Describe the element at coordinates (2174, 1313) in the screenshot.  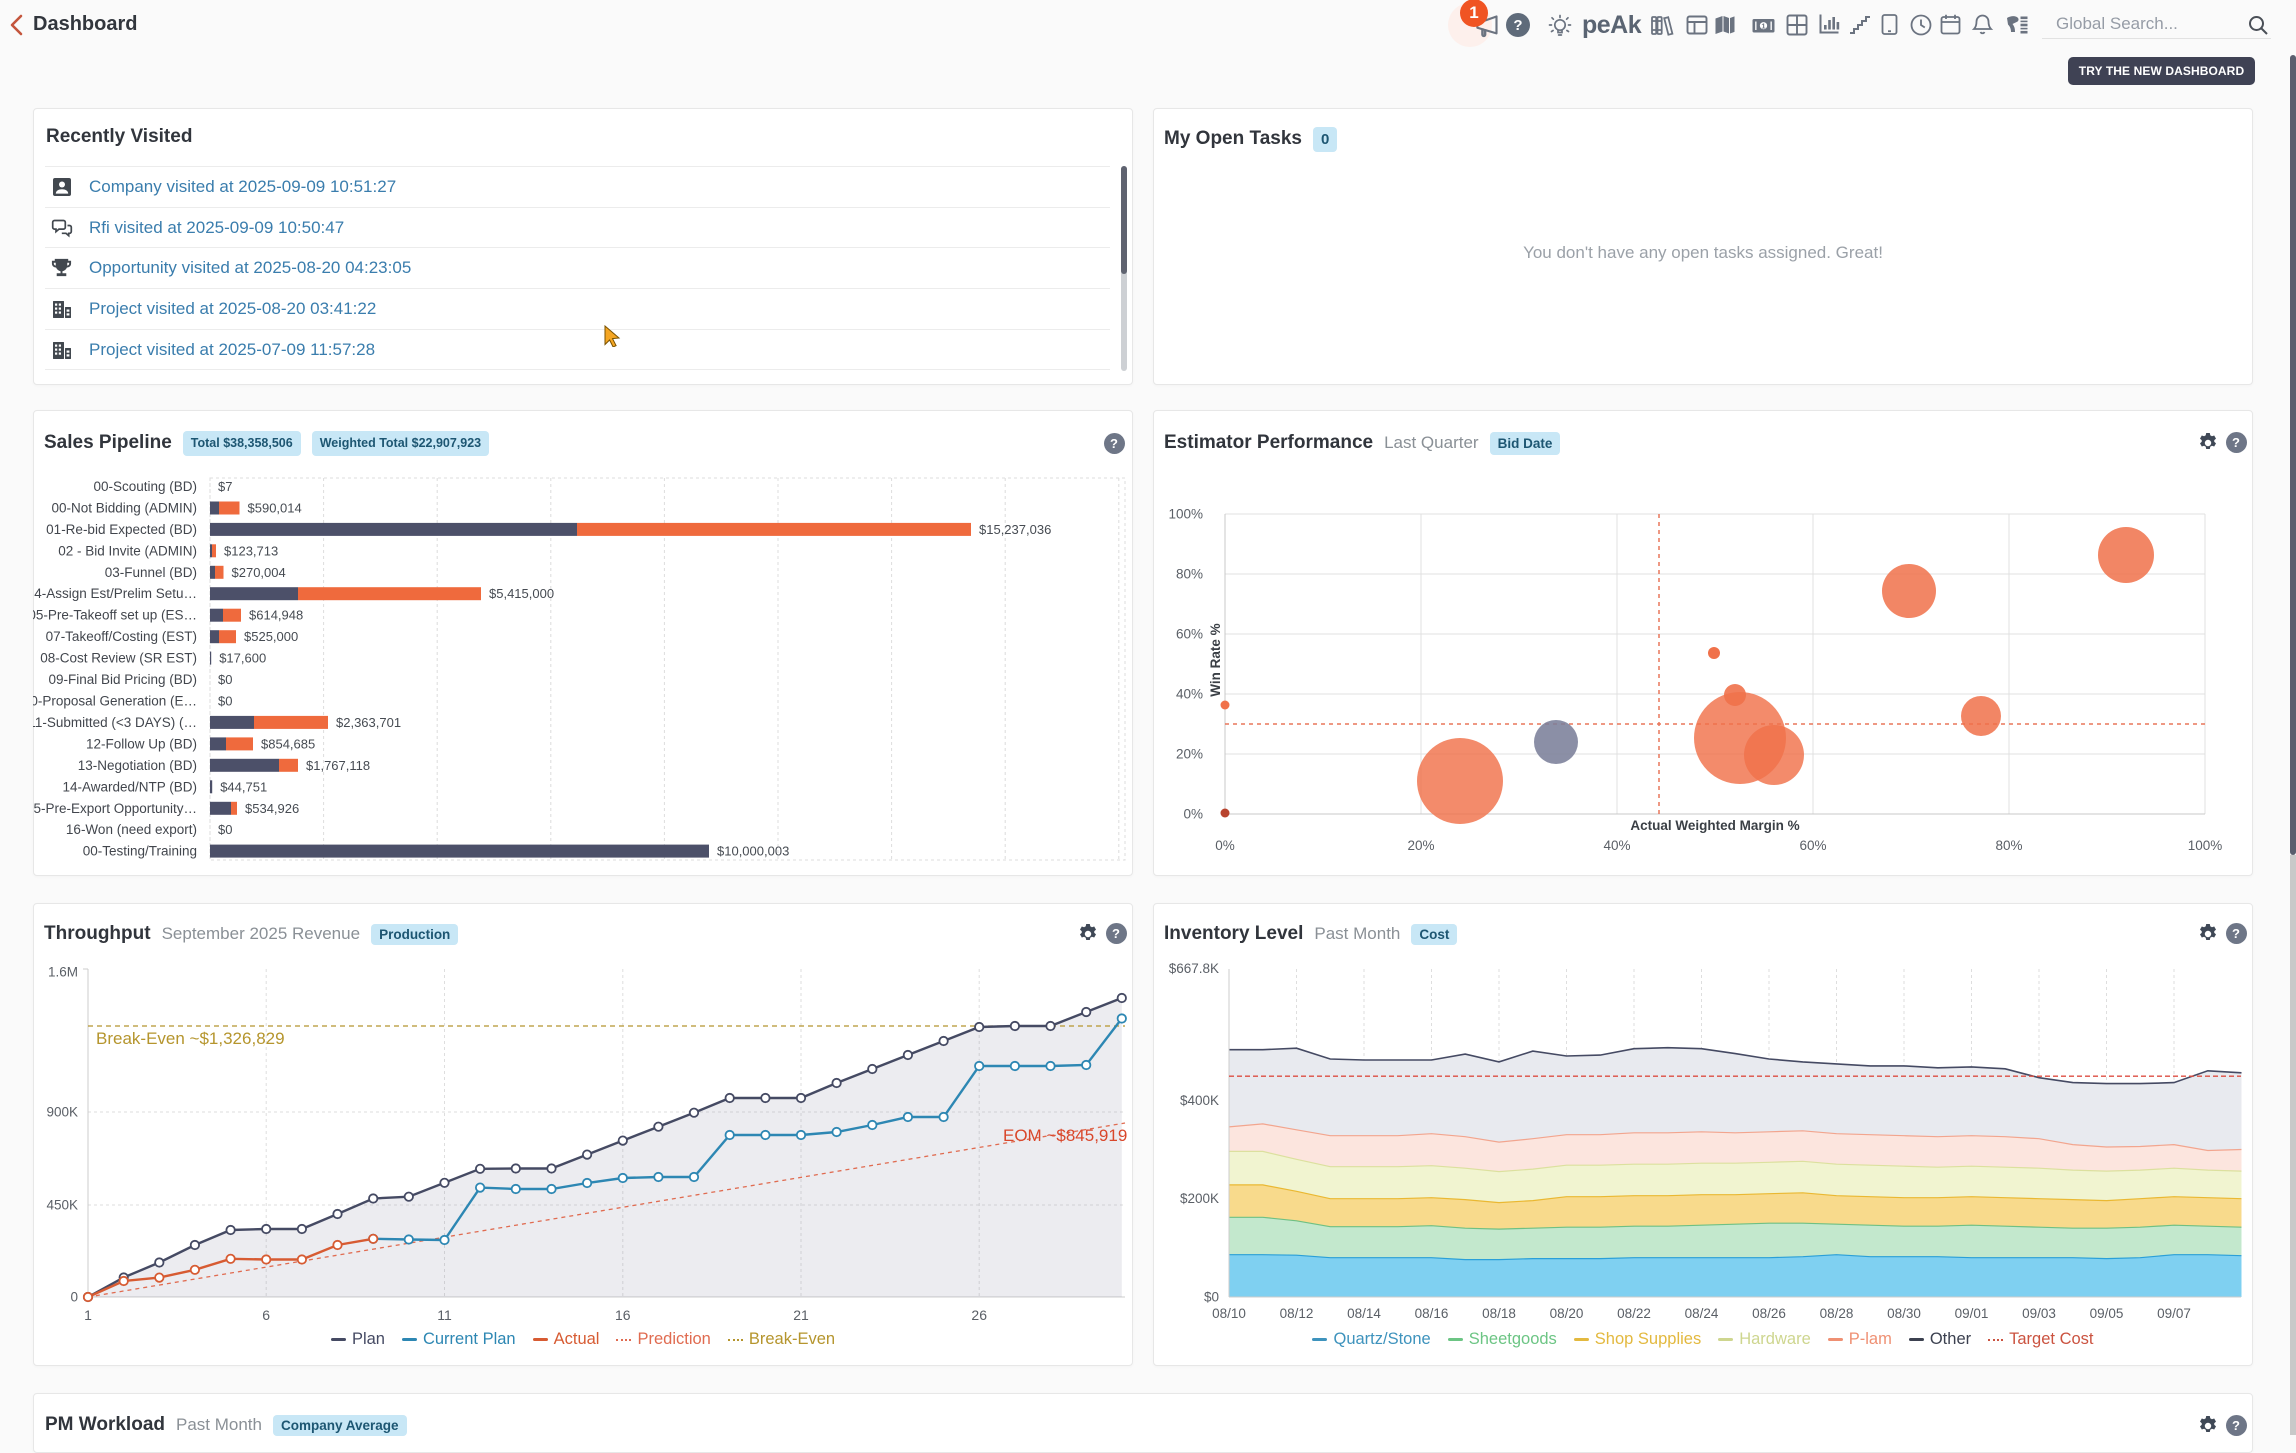
I see `svg-text: 09/07` at that location.